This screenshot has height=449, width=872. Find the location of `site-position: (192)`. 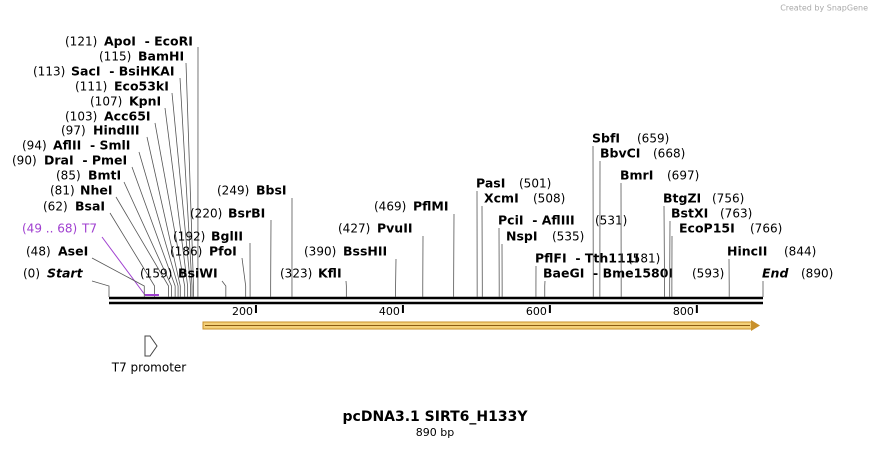

site-position: (192) is located at coordinates (189, 237).